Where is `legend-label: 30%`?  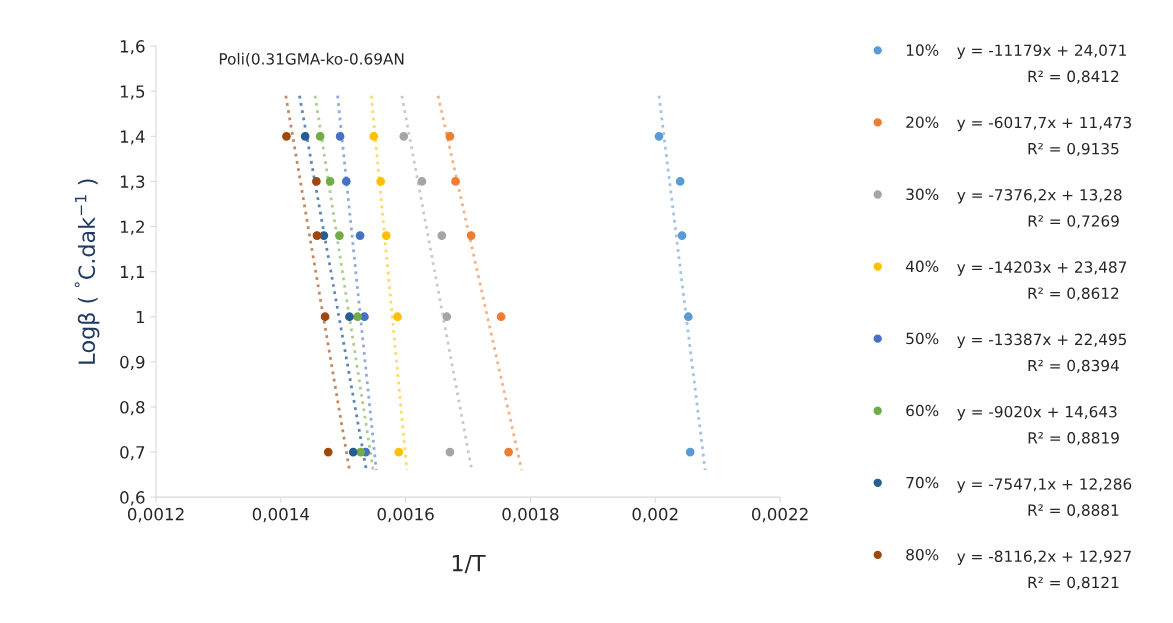
legend-label: 30% is located at coordinates (922, 194).